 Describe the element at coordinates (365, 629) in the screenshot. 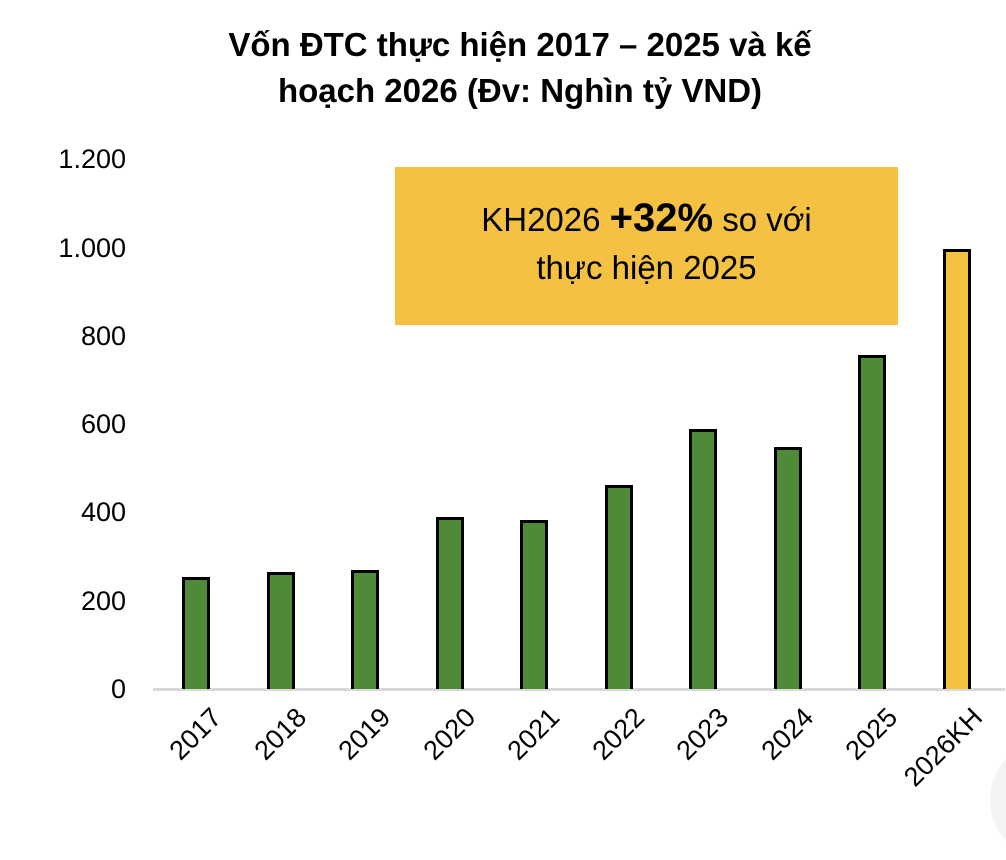

I see `bar-2019` at that location.